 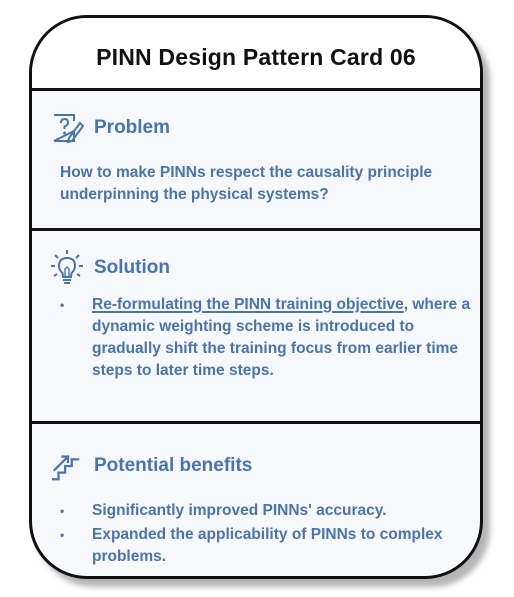 I want to click on benefits-header: Potential benefits, so click(x=151, y=466).